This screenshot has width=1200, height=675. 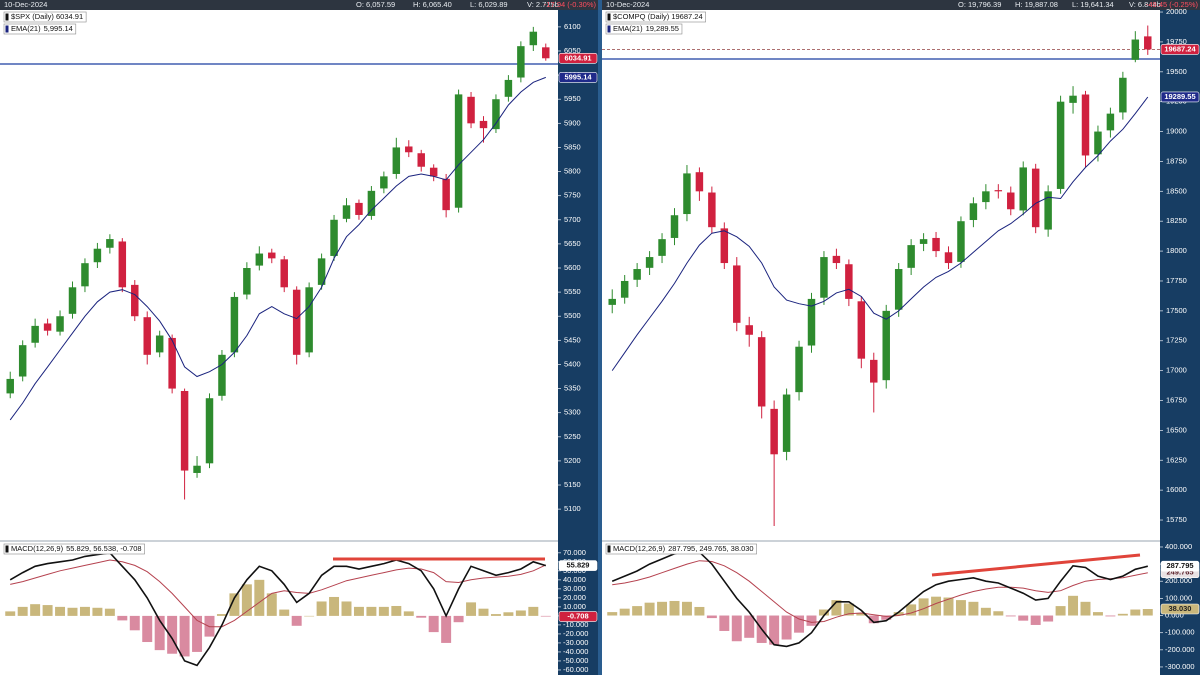 What do you see at coordinates (572, 412) in the screenshot?
I see `y-tick-label: 5300` at bounding box center [572, 412].